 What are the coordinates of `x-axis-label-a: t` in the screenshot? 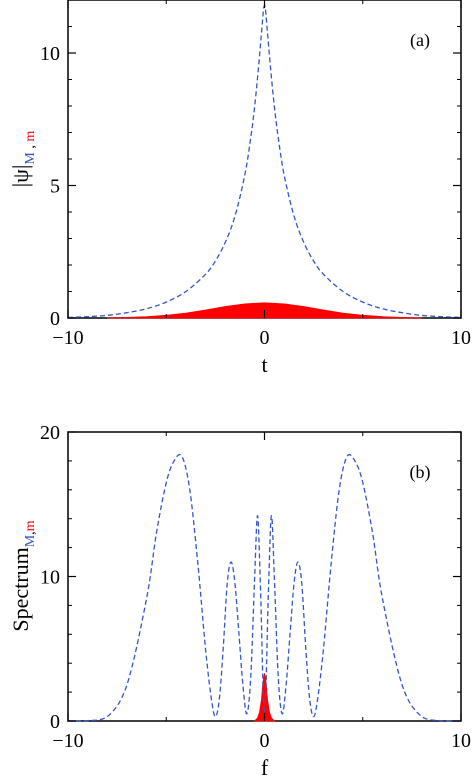 It's located at (264, 364).